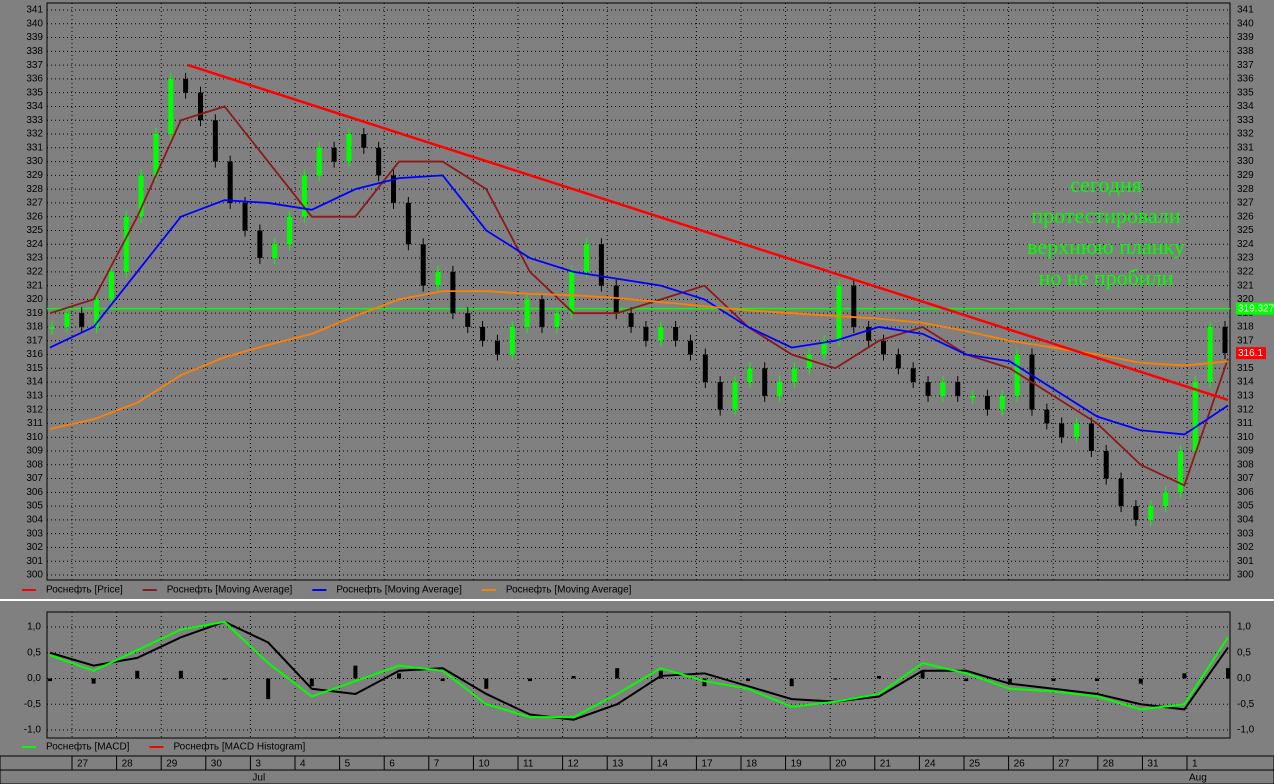  Describe the element at coordinates (1245, 327) in the screenshot. I see `y-tick-label-right: 318` at that location.